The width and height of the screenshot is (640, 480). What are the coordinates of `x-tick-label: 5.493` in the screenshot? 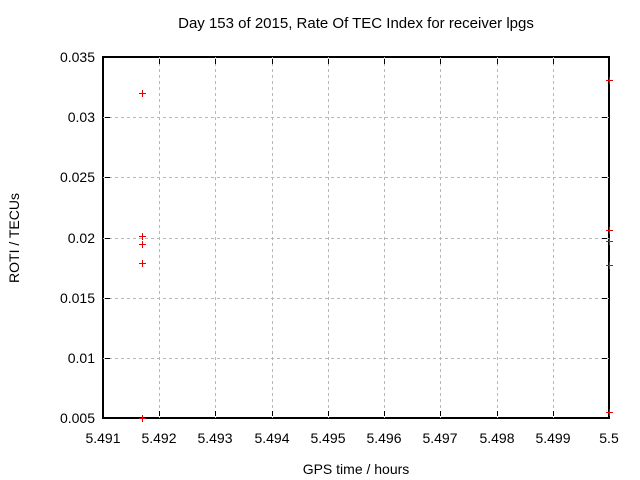 It's located at (215, 438).